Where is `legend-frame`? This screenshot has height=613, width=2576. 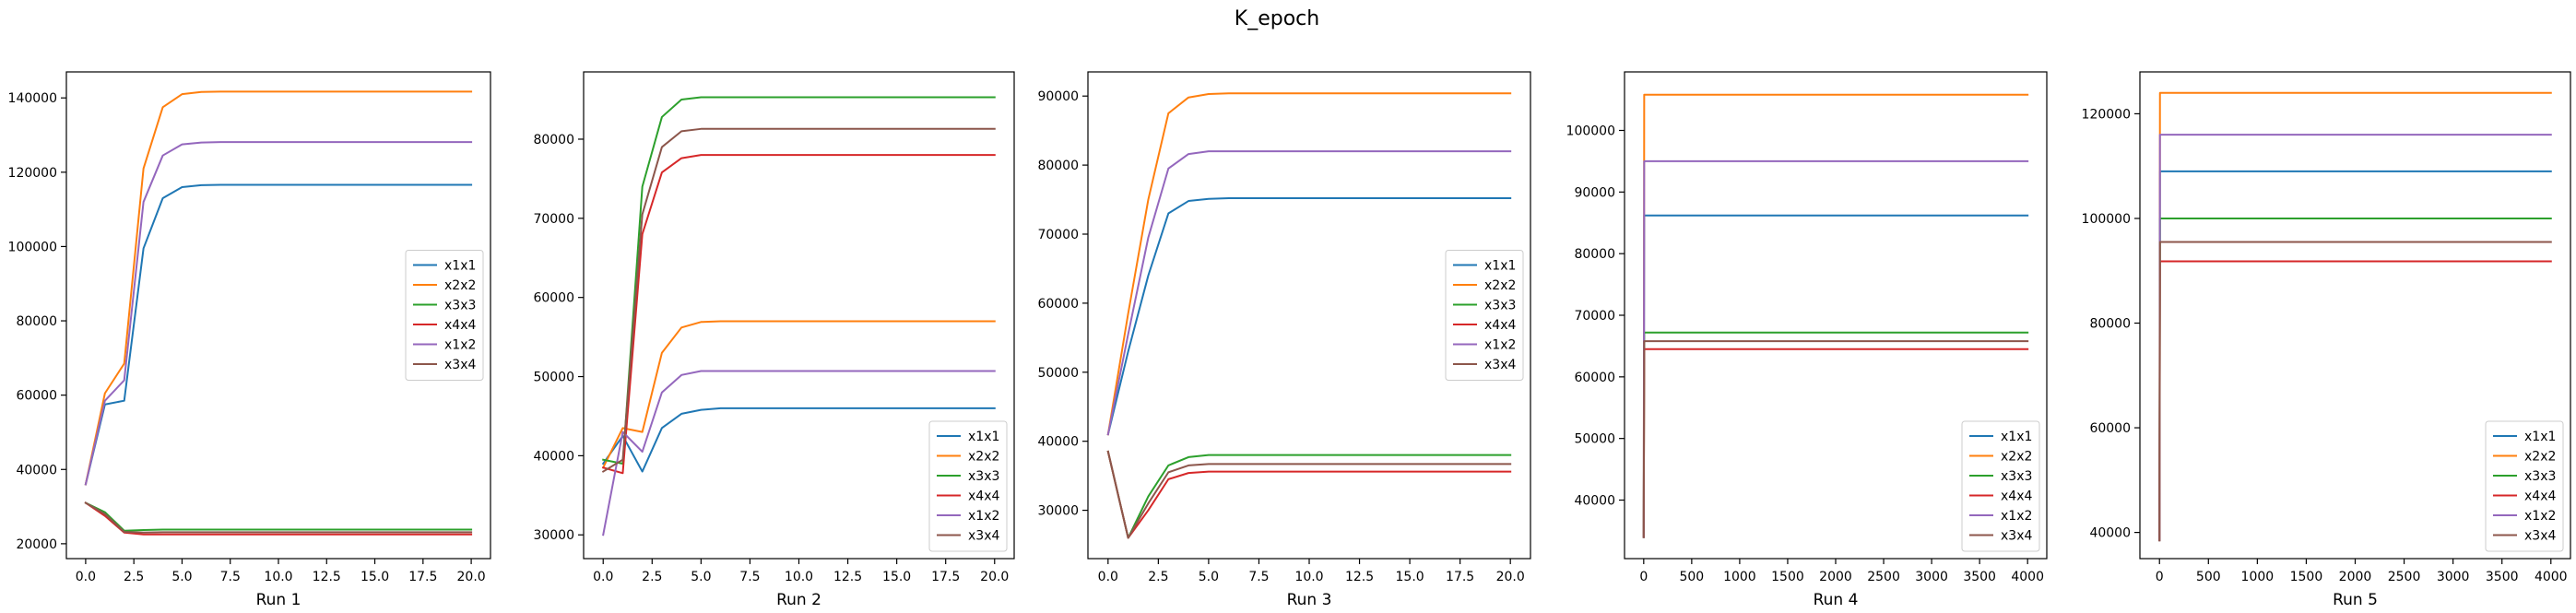
legend-frame is located at coordinates (2000, 486).